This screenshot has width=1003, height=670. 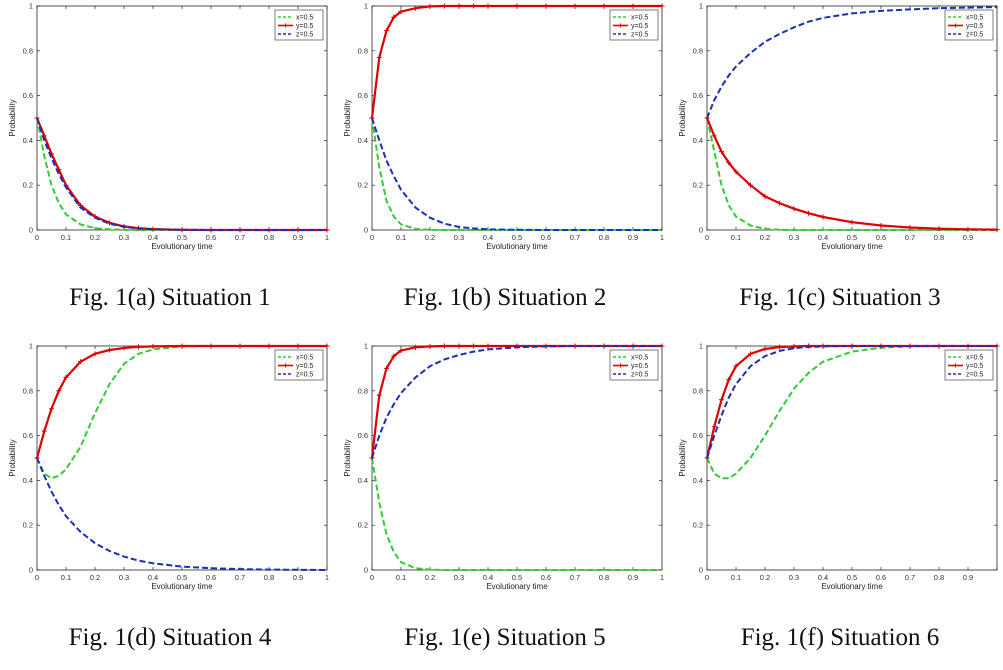 I want to click on y-axis-label: Probability, so click(x=682, y=457).